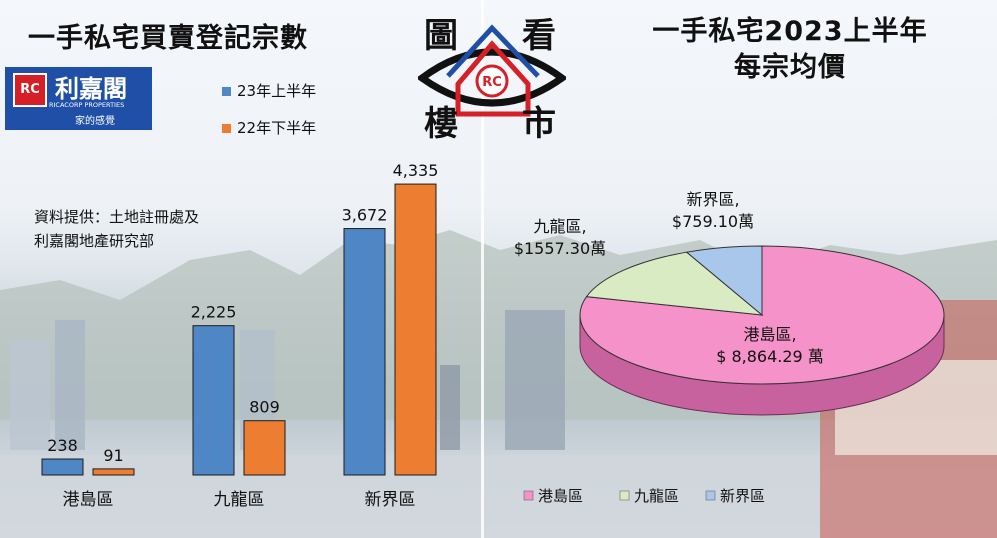 This screenshot has width=997, height=538. I want to click on category-label: 新界區, so click(390, 500).